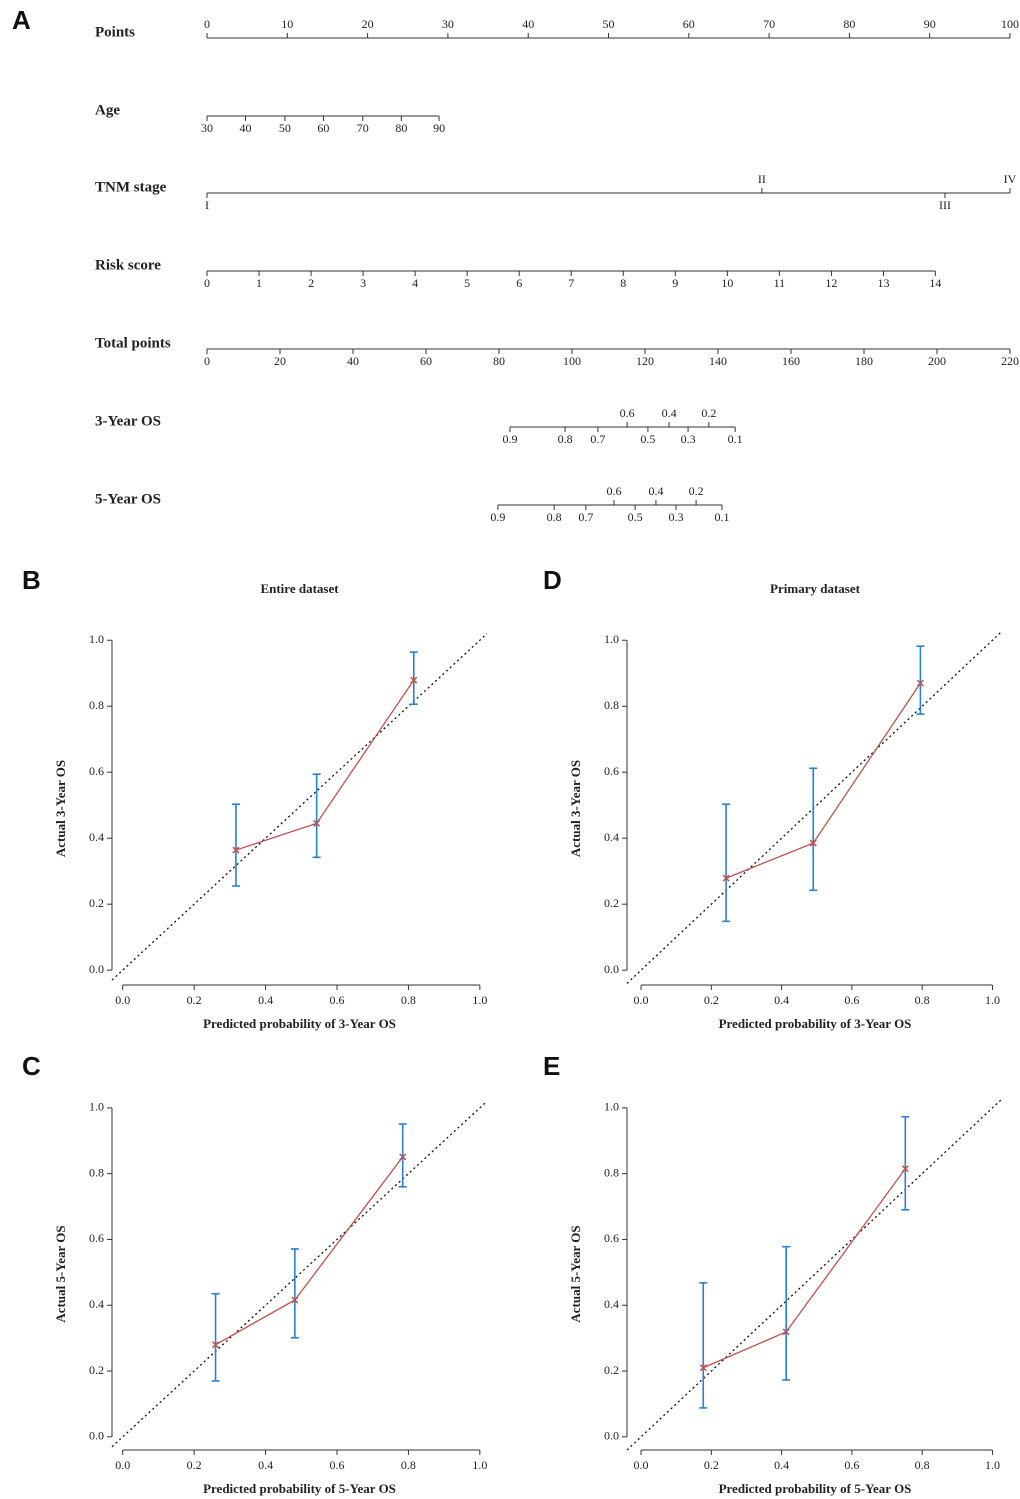  What do you see at coordinates (128, 499) in the screenshot?
I see `row-name: 5-Year OS` at bounding box center [128, 499].